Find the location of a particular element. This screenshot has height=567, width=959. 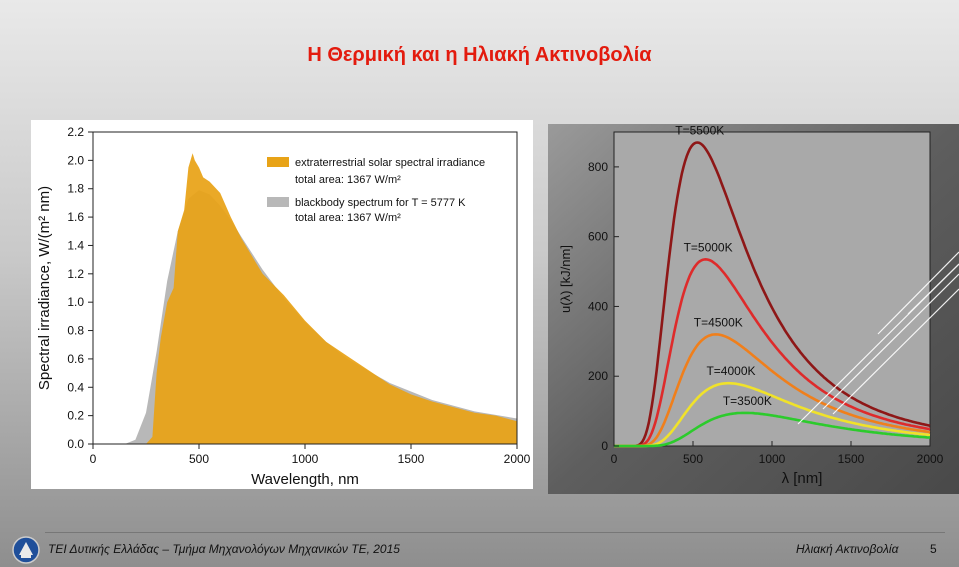

curve-5000k is located at coordinates (772, 352).